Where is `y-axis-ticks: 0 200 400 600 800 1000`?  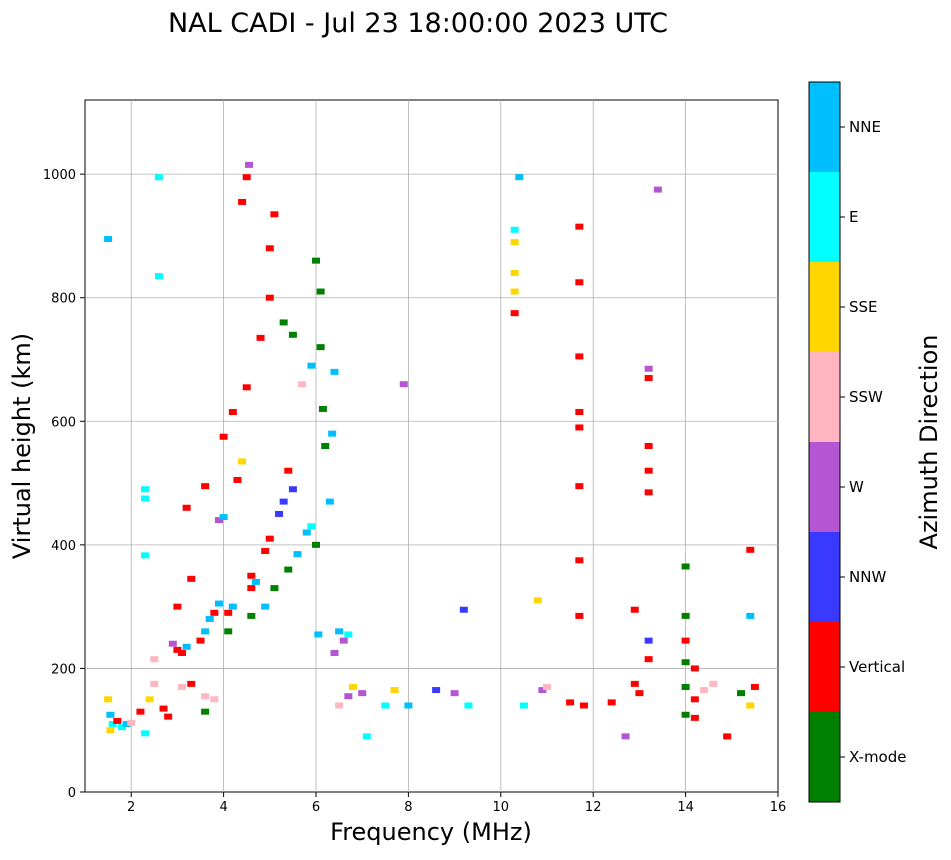 y-axis-ticks: 0 200 400 600 800 1000 is located at coordinates (64, 484).